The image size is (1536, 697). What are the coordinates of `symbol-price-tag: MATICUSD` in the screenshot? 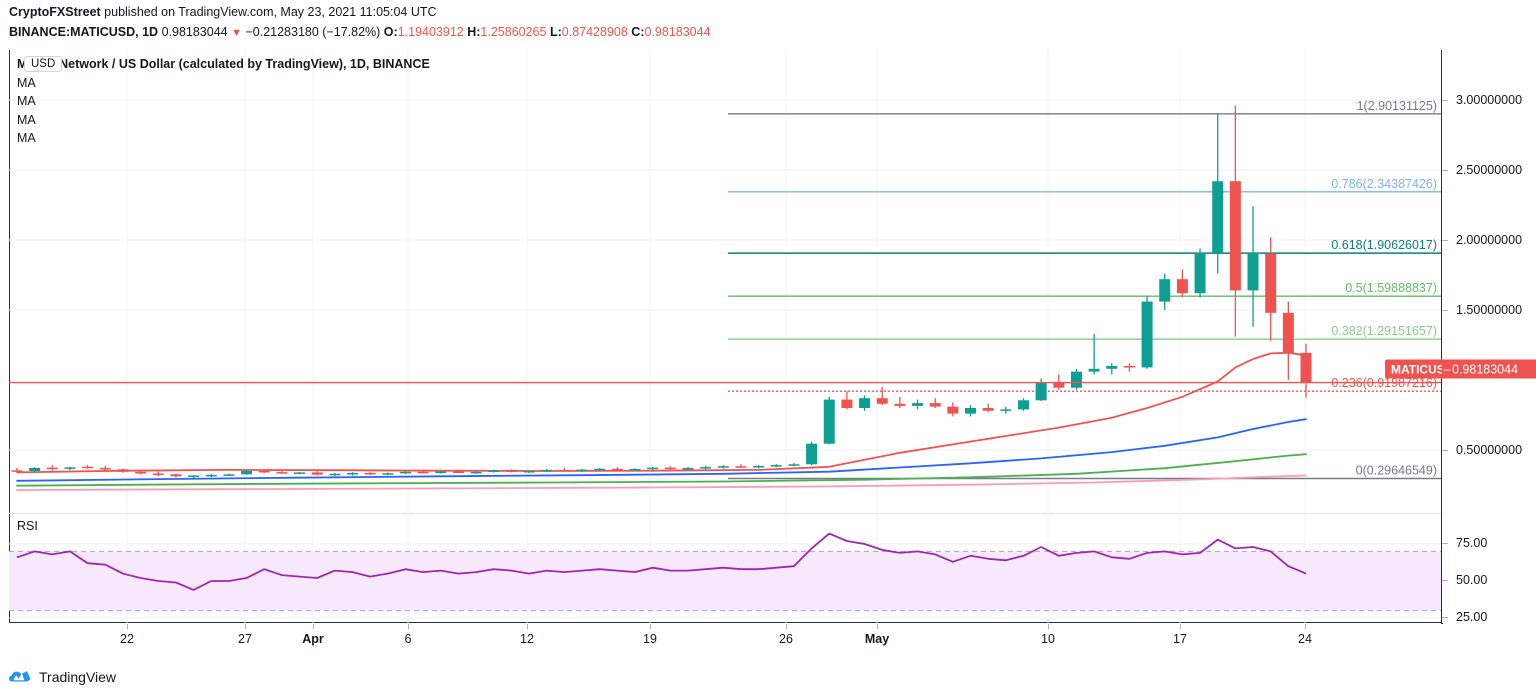 It's located at (1422, 369).